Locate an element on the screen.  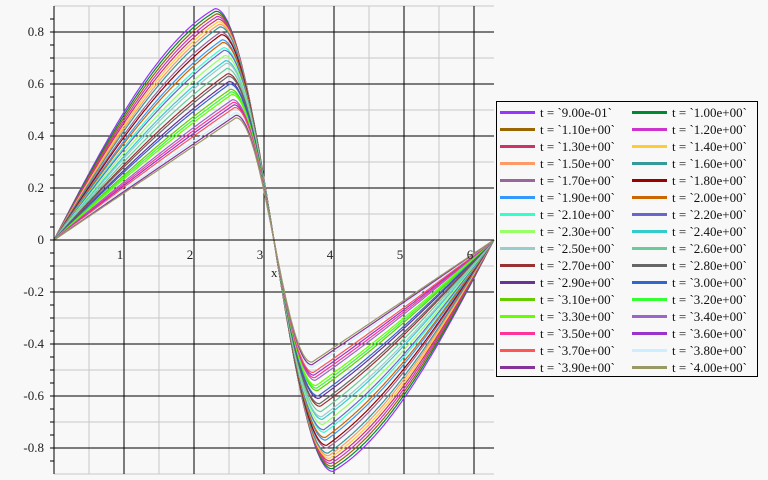
legend-label: t = `1.60e+00` is located at coordinates (709, 163).